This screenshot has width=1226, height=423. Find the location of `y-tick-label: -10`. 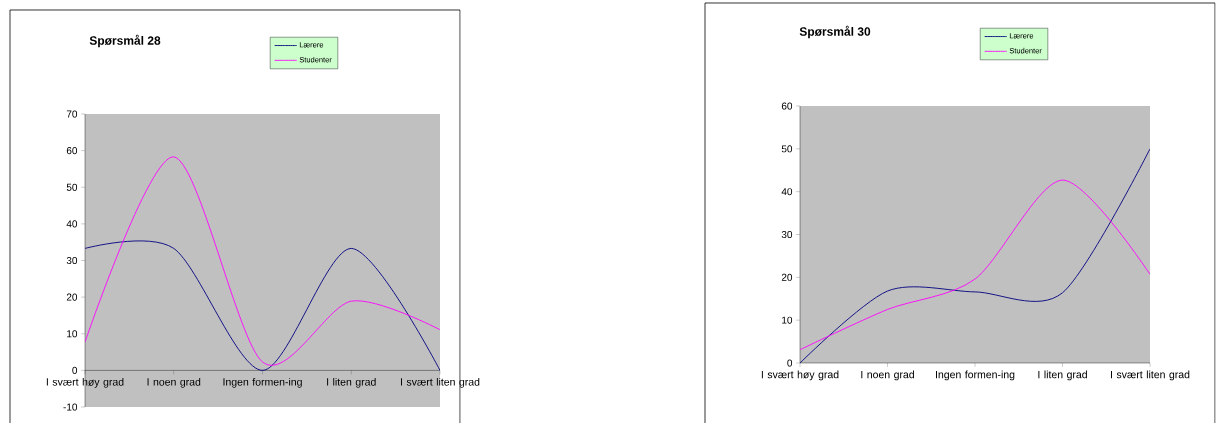

y-tick-label: -10 is located at coordinates (70, 407).